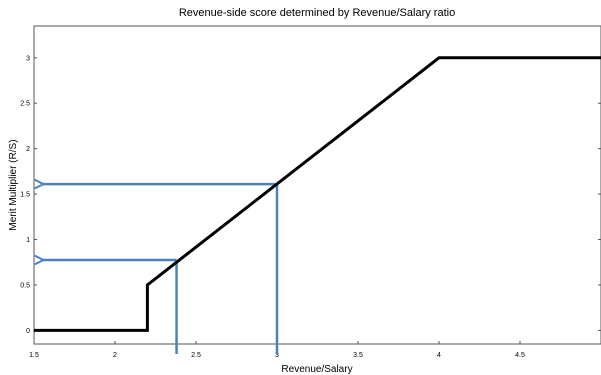 The width and height of the screenshot is (601, 375). I want to click on x-tick-label: 4.5, so click(520, 355).